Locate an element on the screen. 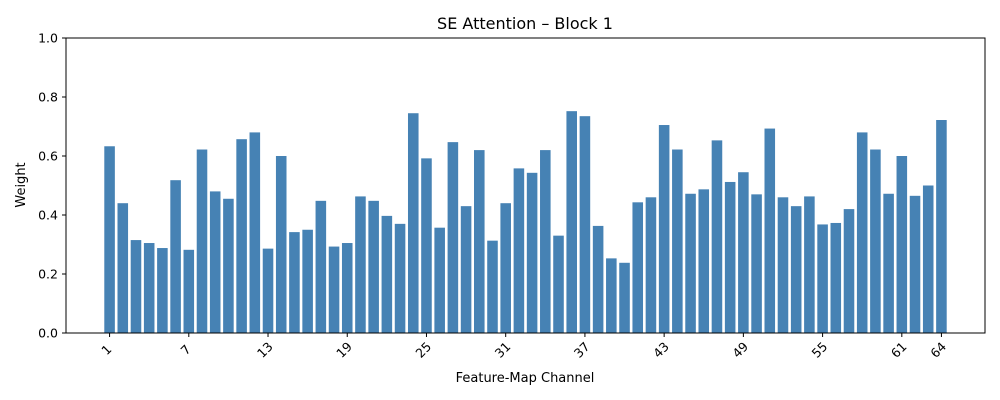  y-axis: 0.0 0.2 0.4 0.6 0.8 1.0 is located at coordinates (52, 186).